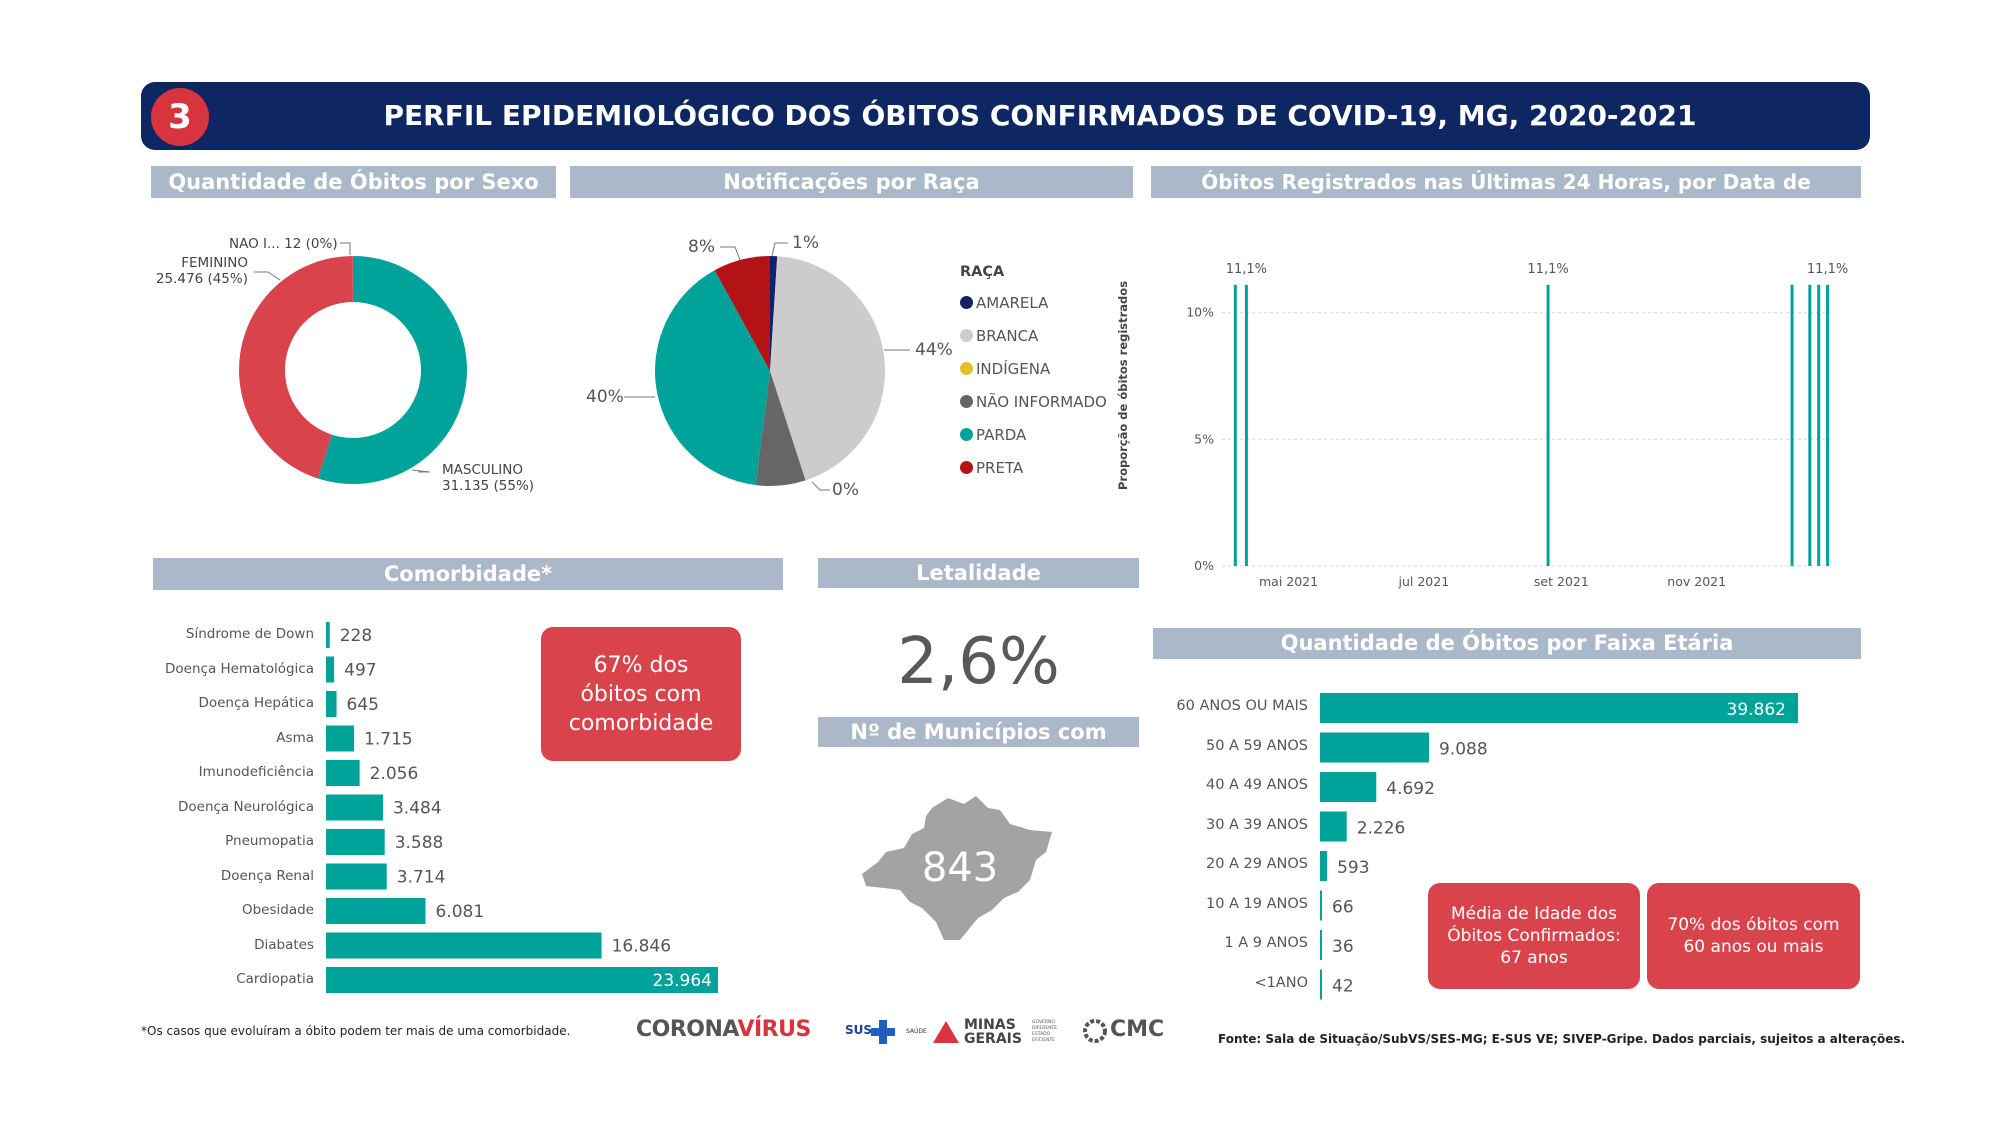 Image resolution: width=2000 pixels, height=1125 pixels. I want to click on setenta-callout: 70% dos óbitos com 60 anos ou mais, so click(1753, 936).